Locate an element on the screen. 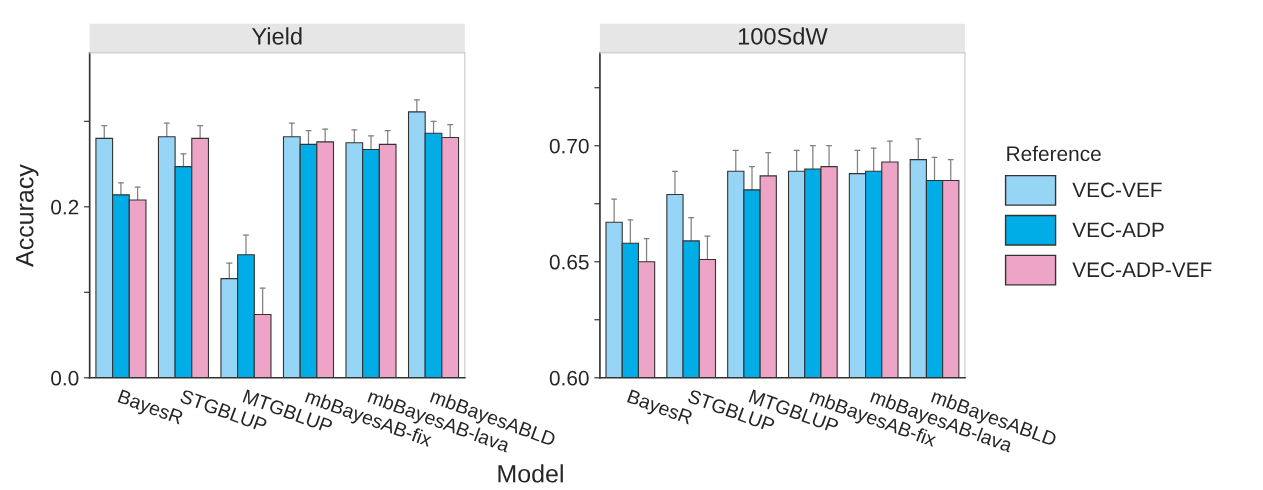 The image size is (1263, 490). legend-label: VEC-ADP is located at coordinates (1118, 230).